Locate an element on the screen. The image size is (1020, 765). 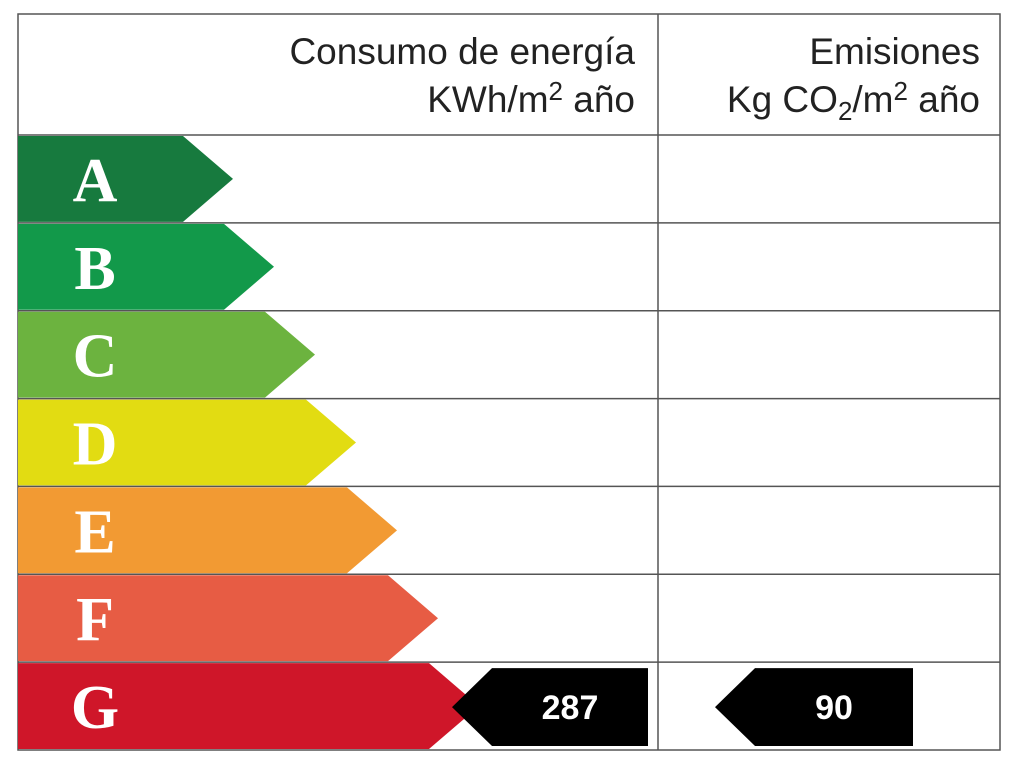
energy-unit: KWh/m2 año is located at coordinates (531, 98).